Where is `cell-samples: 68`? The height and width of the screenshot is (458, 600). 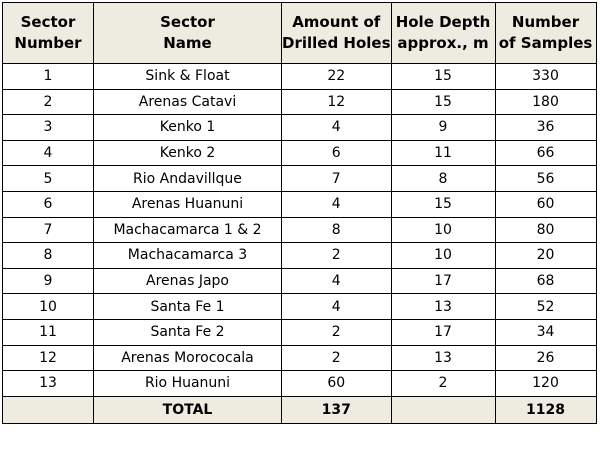 cell-samples: 68 is located at coordinates (545, 281).